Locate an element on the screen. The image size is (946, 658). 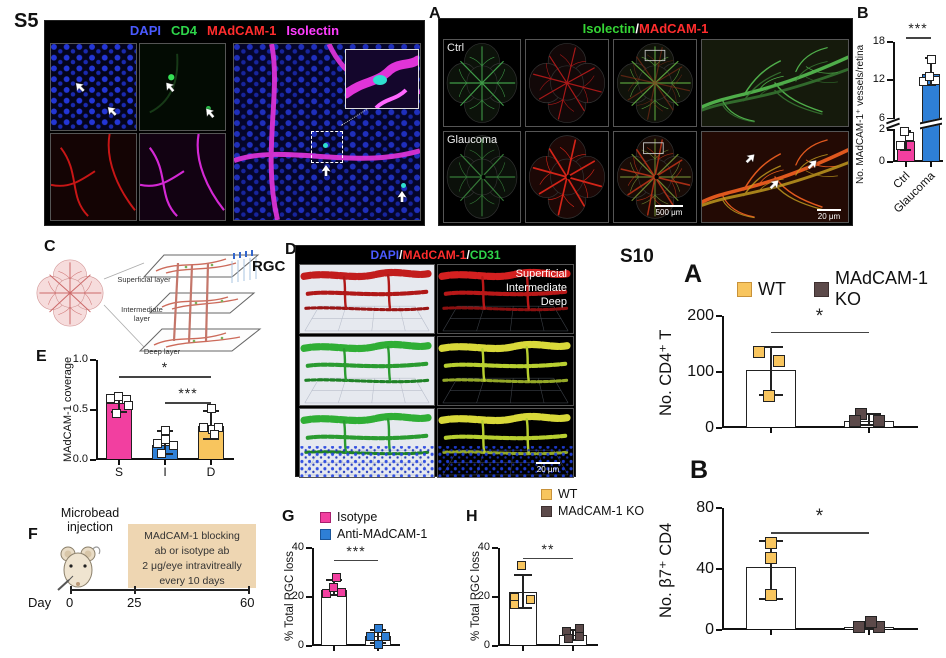
s10-a-label: A is located at coordinates (693, 274).